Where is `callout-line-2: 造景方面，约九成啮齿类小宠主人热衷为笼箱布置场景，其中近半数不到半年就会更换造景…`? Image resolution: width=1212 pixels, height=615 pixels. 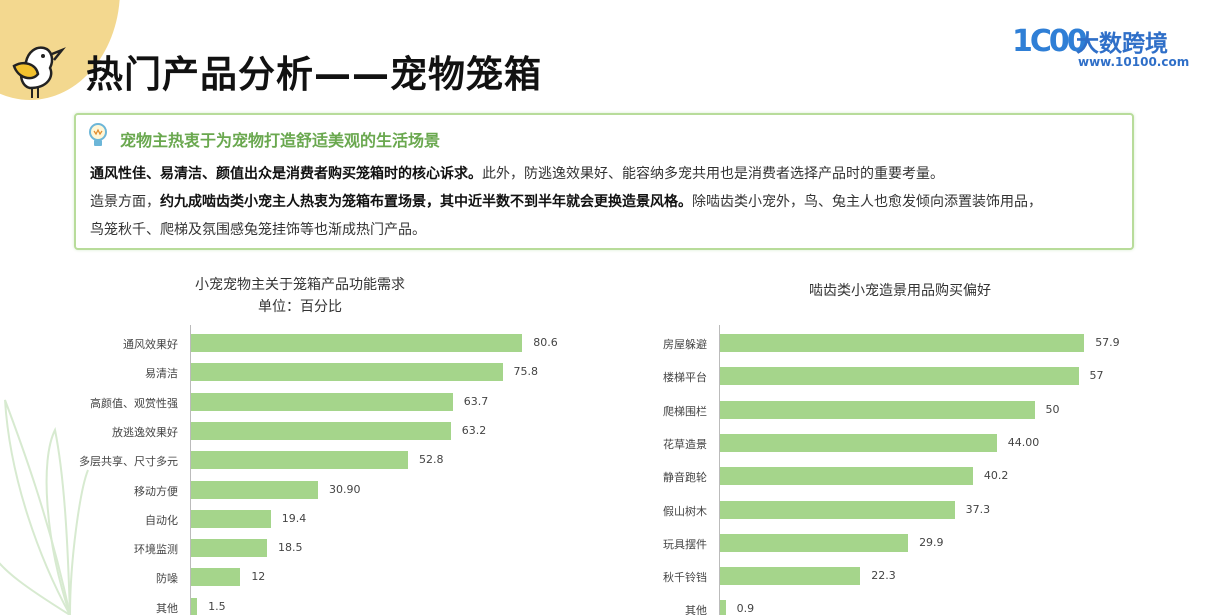
callout-line-2: 造景方面，约九成啮齿类小宠主人热衷为笼箱布置场景，其中近半数不到半年就会更换造景… is located at coordinates (566, 201).